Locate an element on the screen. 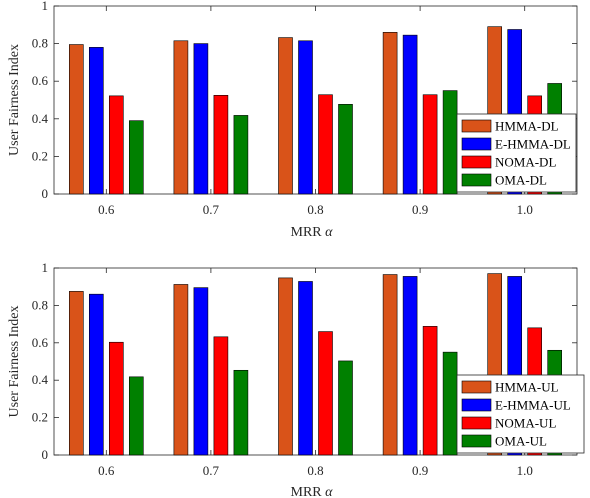  legend-label-hmma-ul: HMMA-UL is located at coordinates (527, 387).